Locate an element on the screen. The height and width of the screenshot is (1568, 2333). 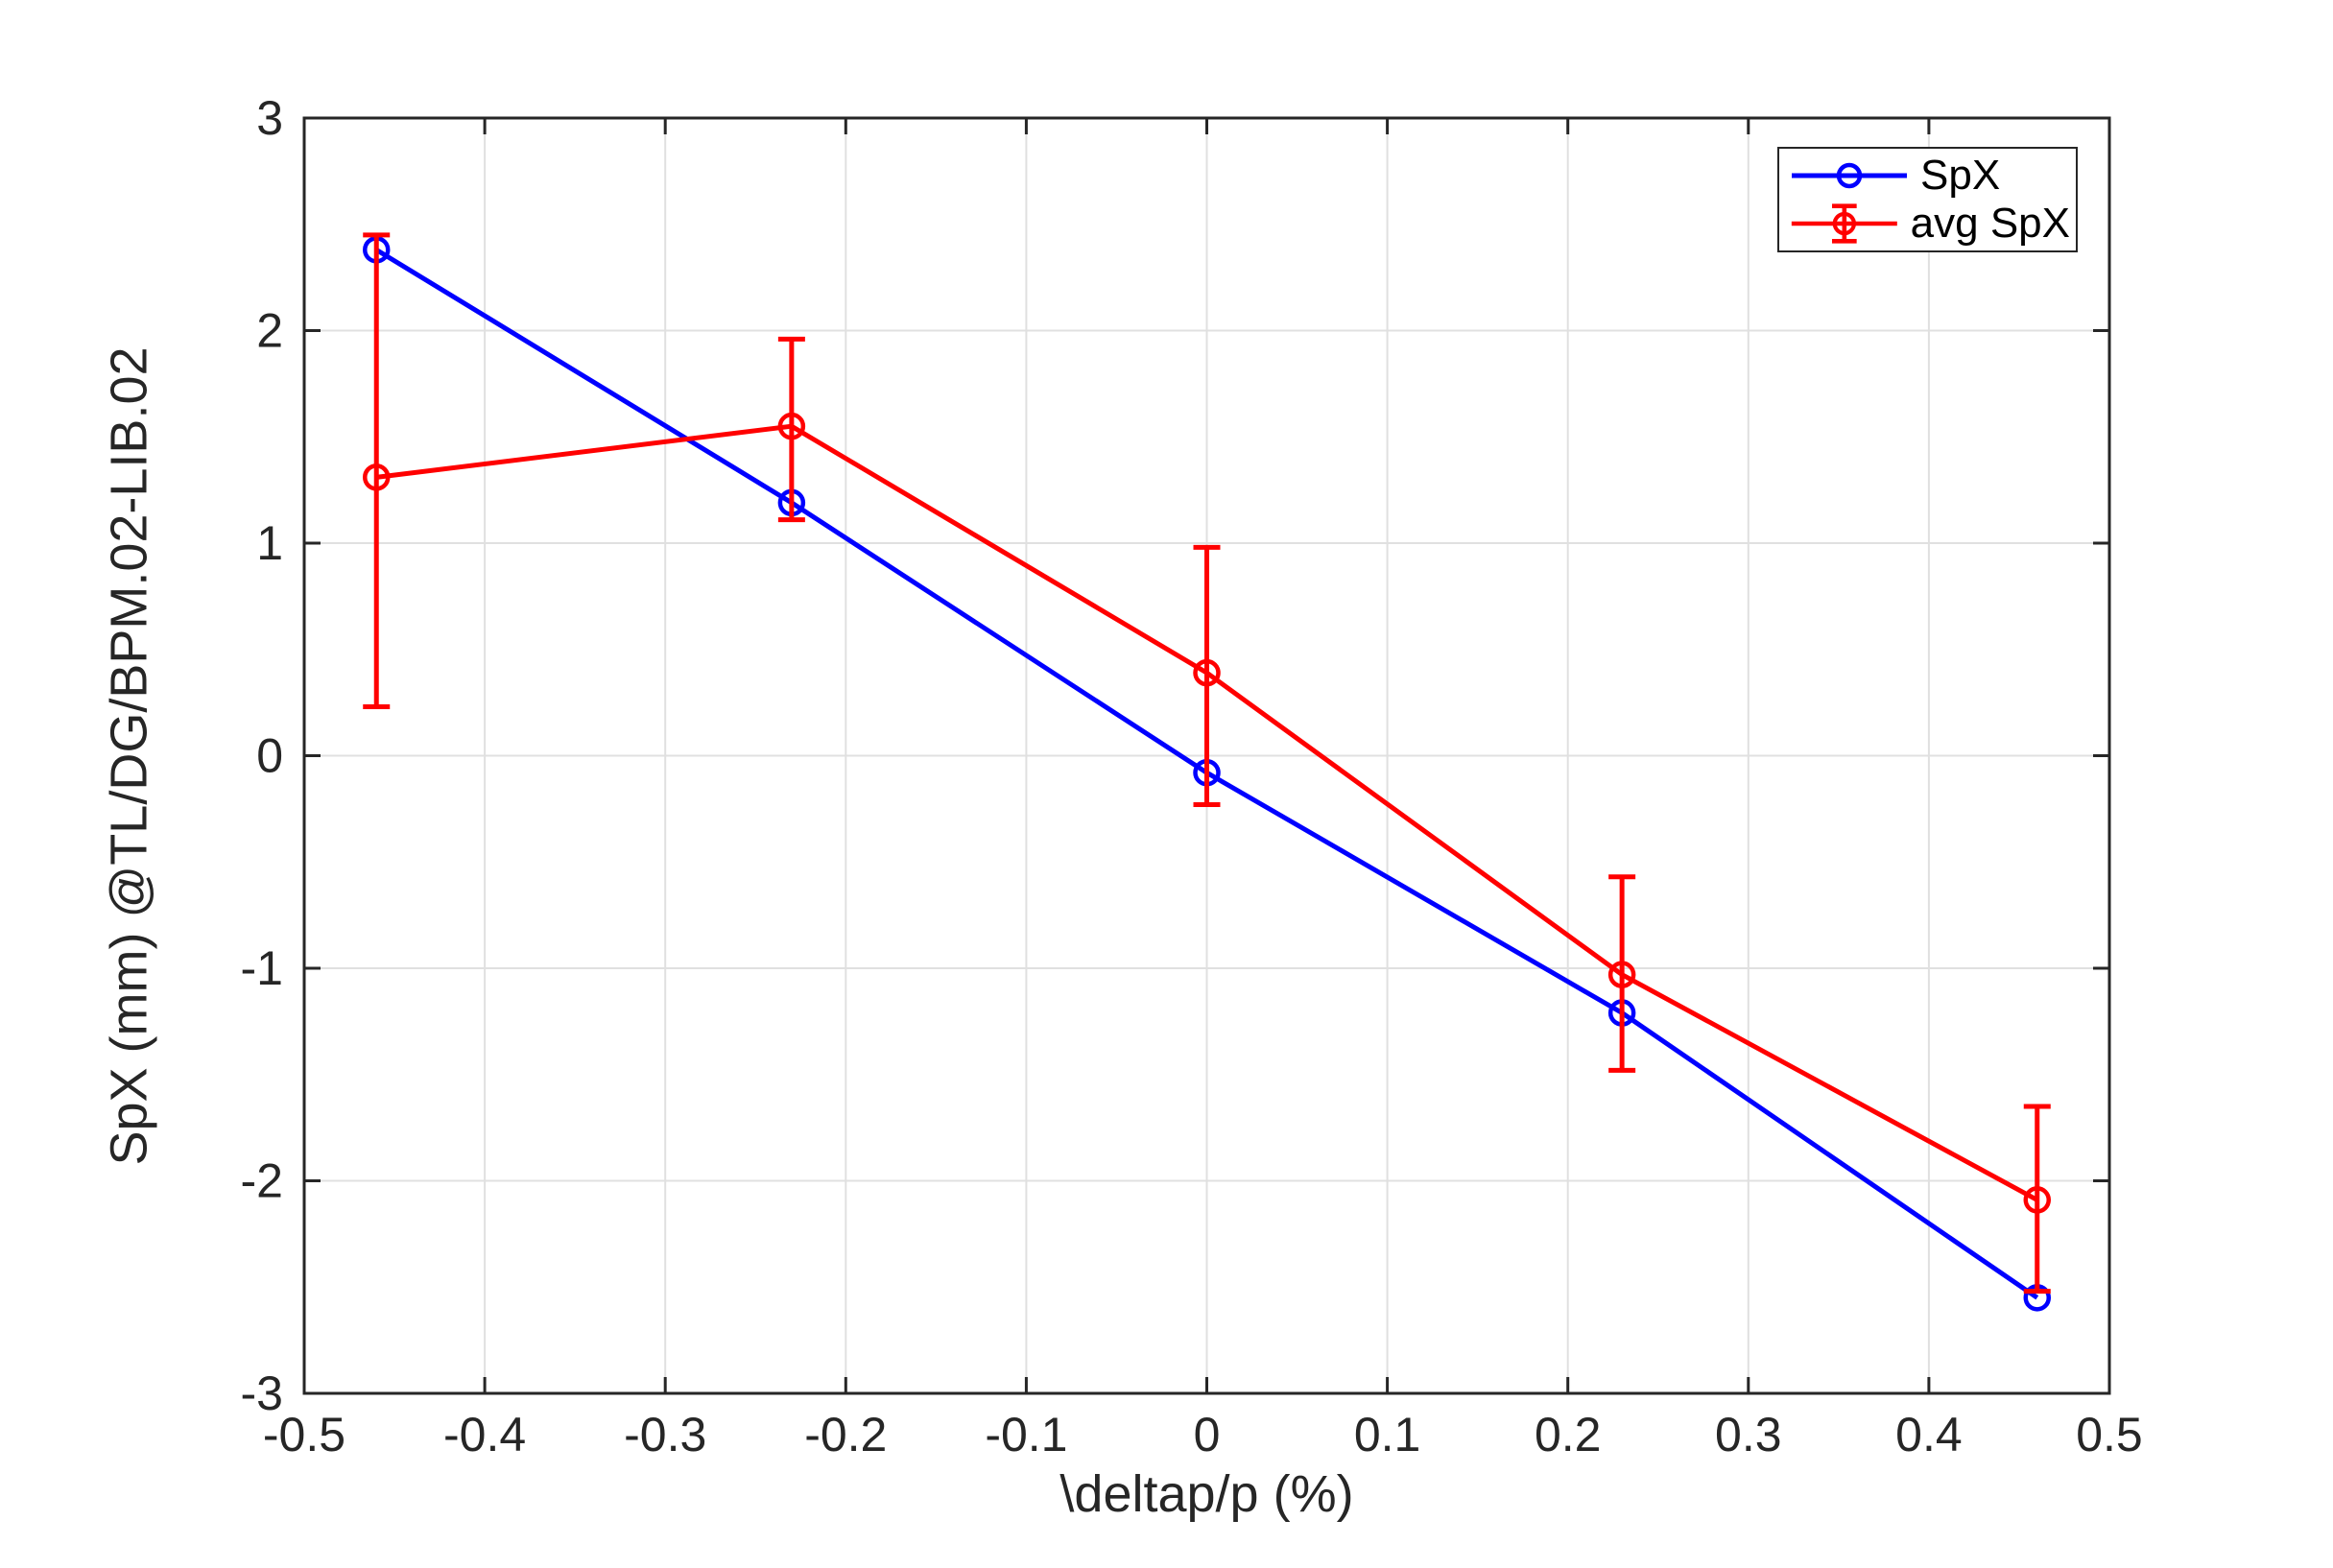
y-tick-label: -1 is located at coordinates (262, 968).